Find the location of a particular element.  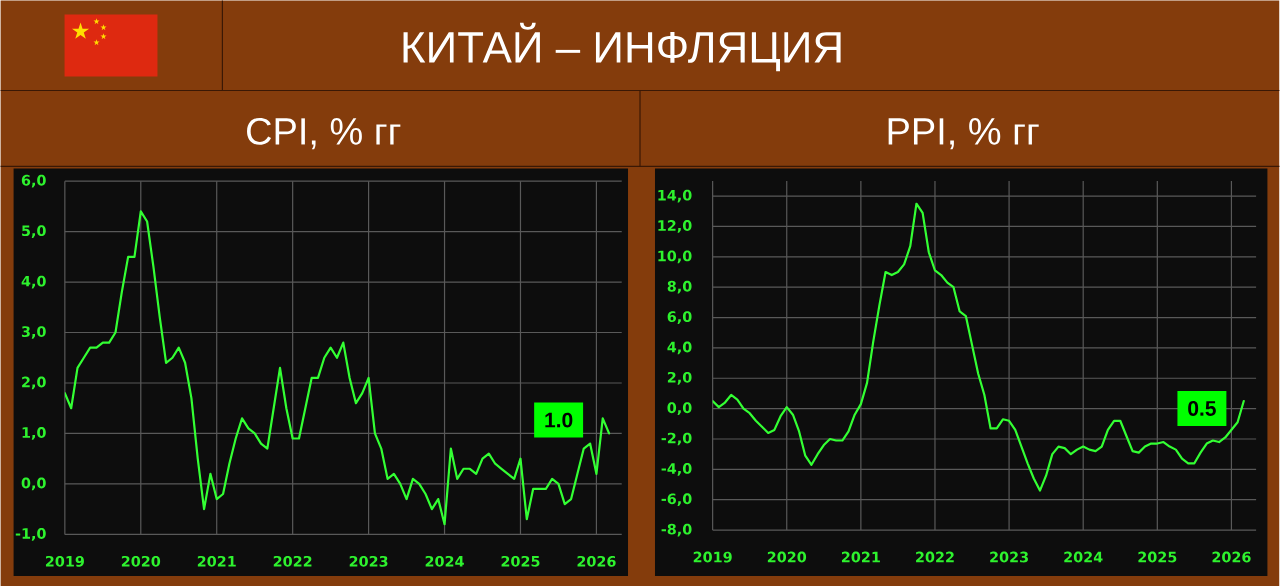

y-tick-label: 10,0 is located at coordinates (675, 257).